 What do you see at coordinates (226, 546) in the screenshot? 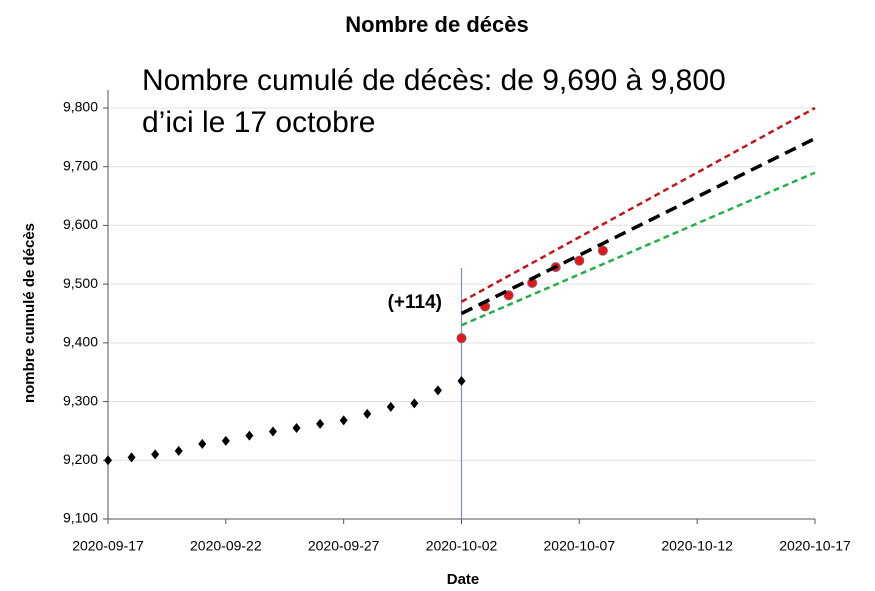
I see `x-tick-label: 2020-09-22` at bounding box center [226, 546].